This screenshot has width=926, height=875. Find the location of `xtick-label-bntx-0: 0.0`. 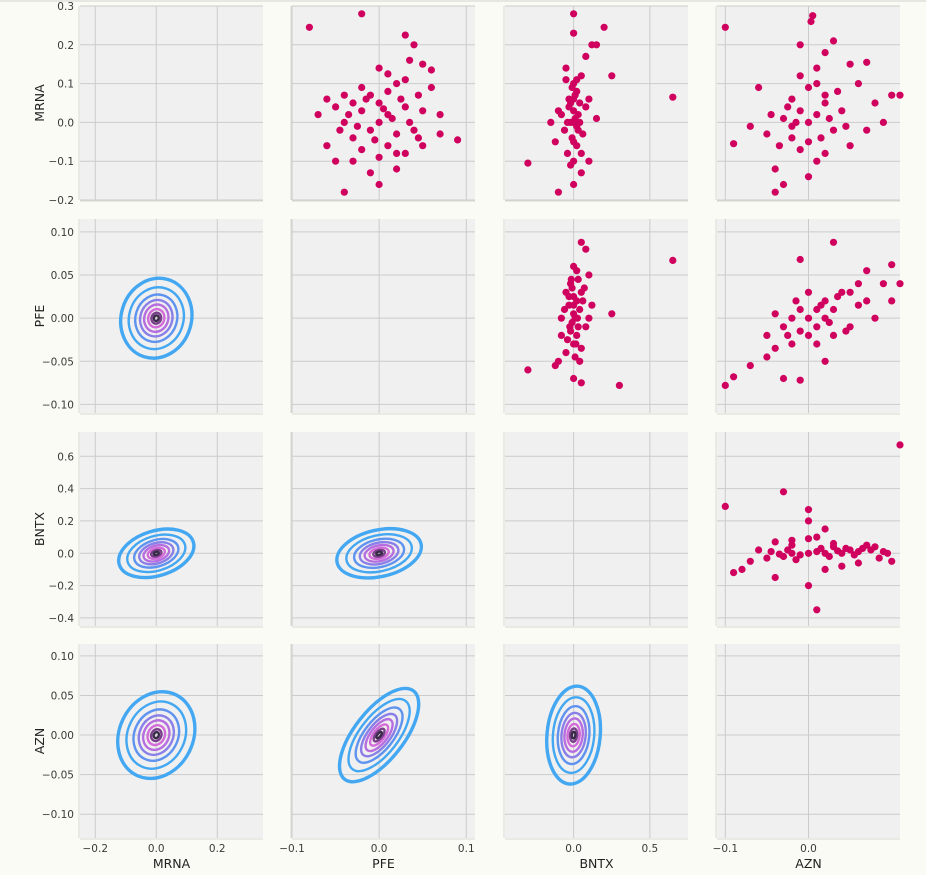

xtick-label-bntx-0: 0.0 is located at coordinates (573, 849).